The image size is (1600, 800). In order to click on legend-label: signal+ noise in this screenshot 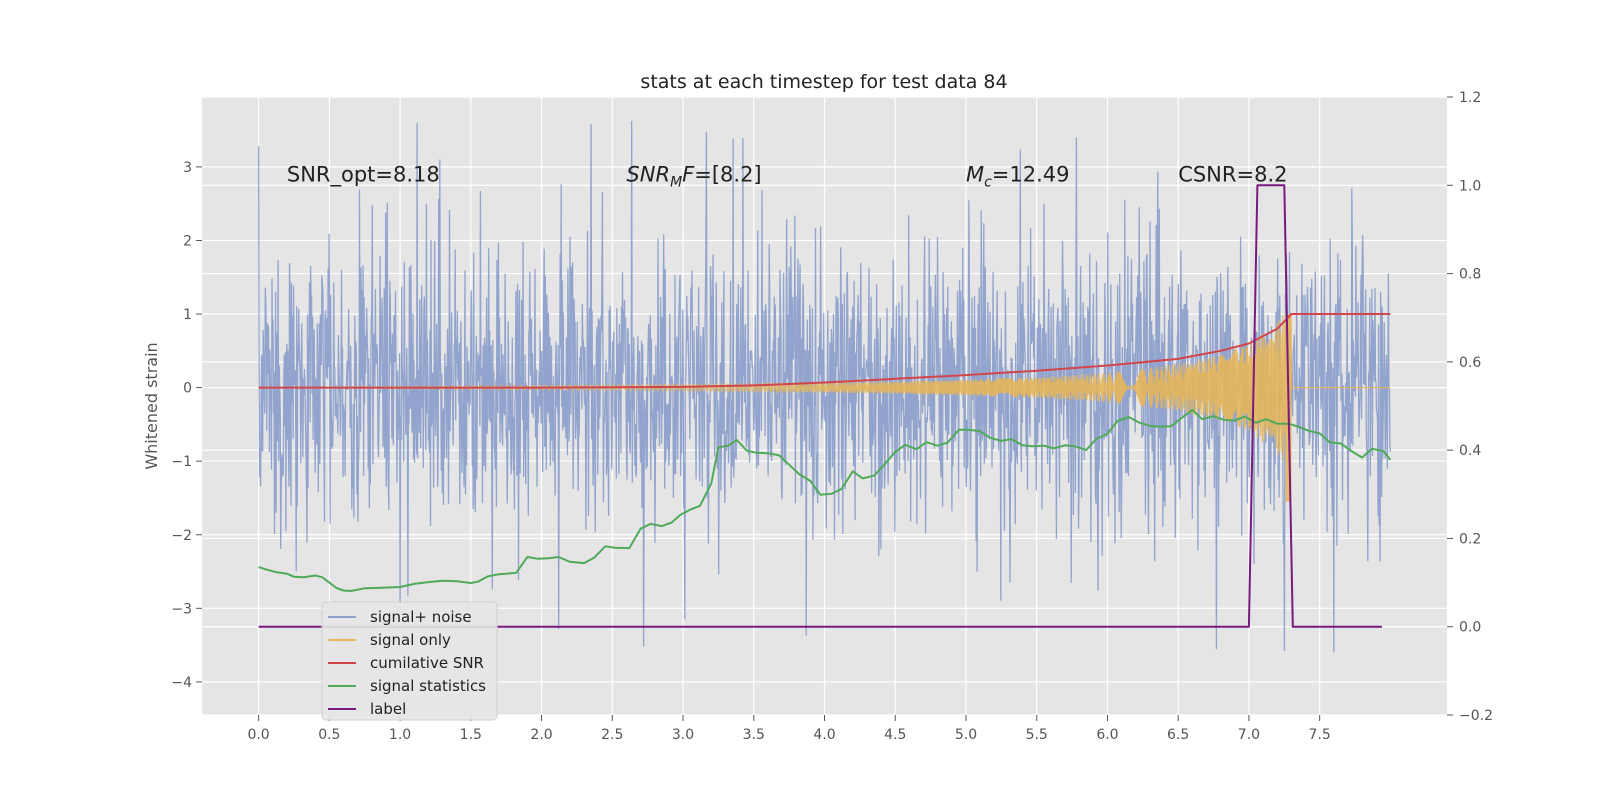, I will do `click(421, 617)`.